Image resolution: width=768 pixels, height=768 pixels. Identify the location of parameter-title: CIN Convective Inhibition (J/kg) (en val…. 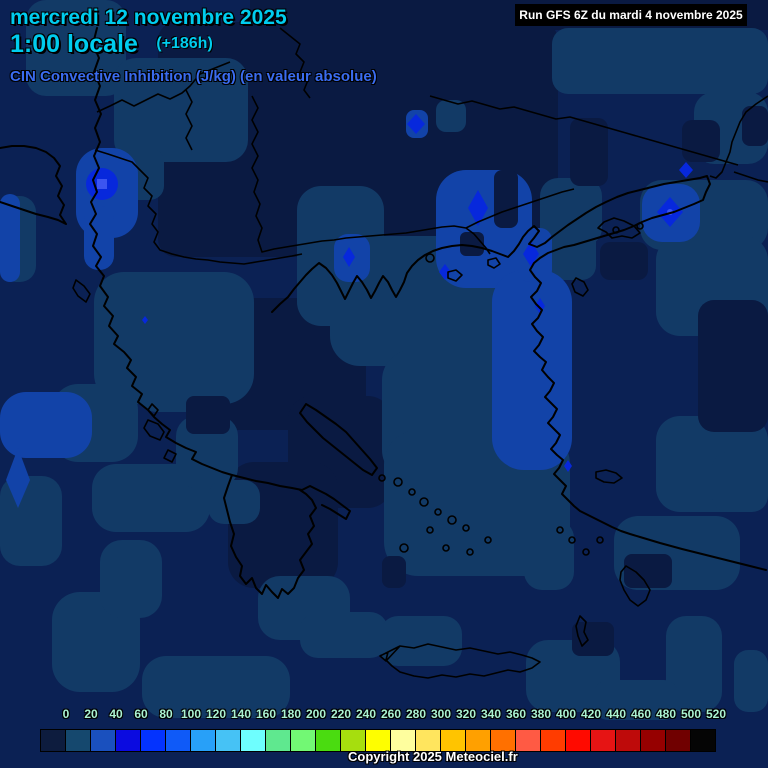
(193, 76).